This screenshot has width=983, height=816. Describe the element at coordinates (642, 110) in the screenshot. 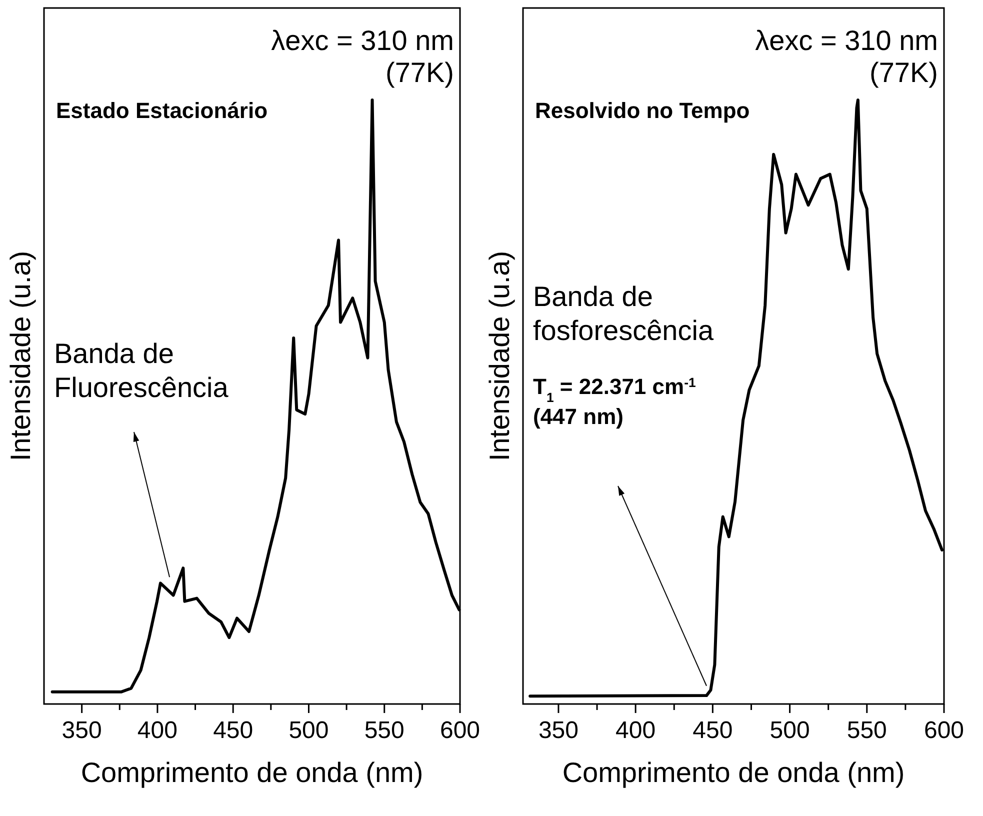

I see `chart-title: Resolvido no Tempo` at that location.